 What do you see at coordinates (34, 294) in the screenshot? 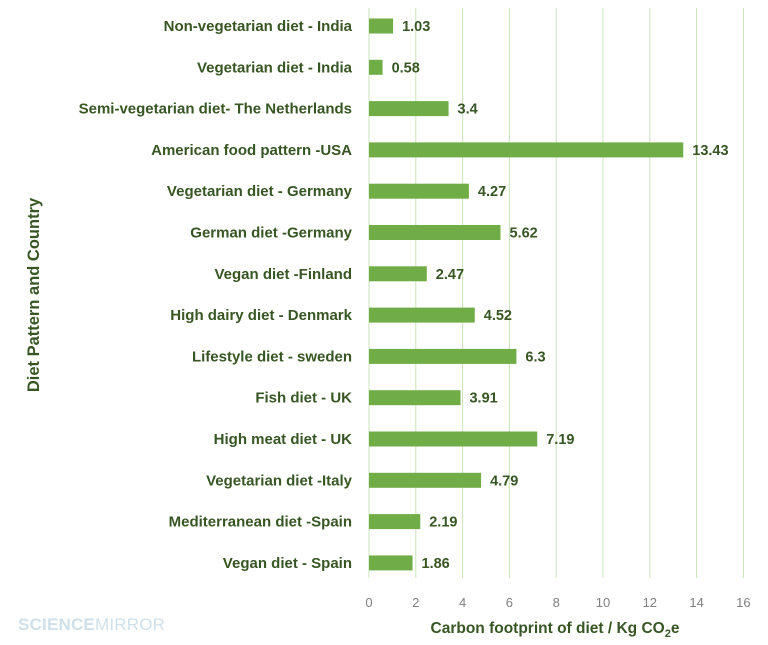
I see `y-axis-title: Diet Pattern and Country` at bounding box center [34, 294].